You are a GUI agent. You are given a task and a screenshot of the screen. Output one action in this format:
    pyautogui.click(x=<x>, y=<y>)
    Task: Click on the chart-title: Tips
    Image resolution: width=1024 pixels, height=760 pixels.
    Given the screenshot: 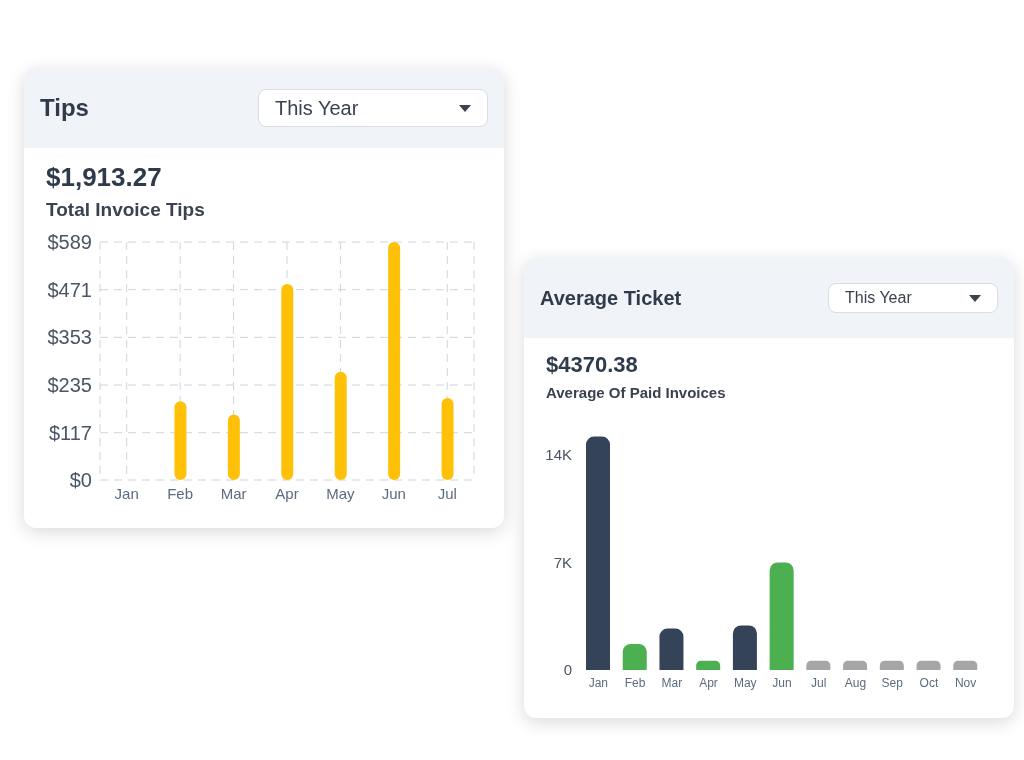 What is the action you would take?
    pyautogui.click(x=64, y=108)
    